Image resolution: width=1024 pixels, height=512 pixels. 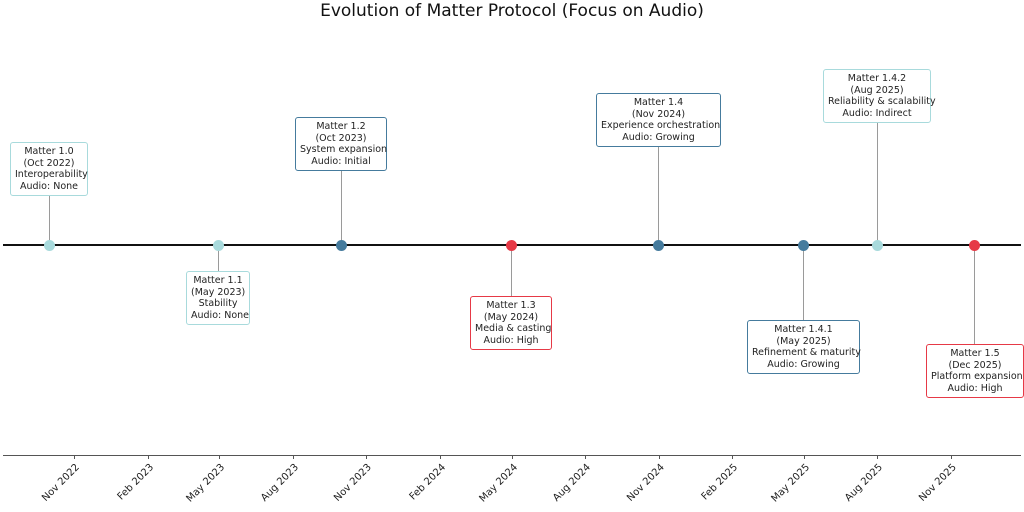 I want to click on x-tick-label: May 2023, so click(x=205, y=483).